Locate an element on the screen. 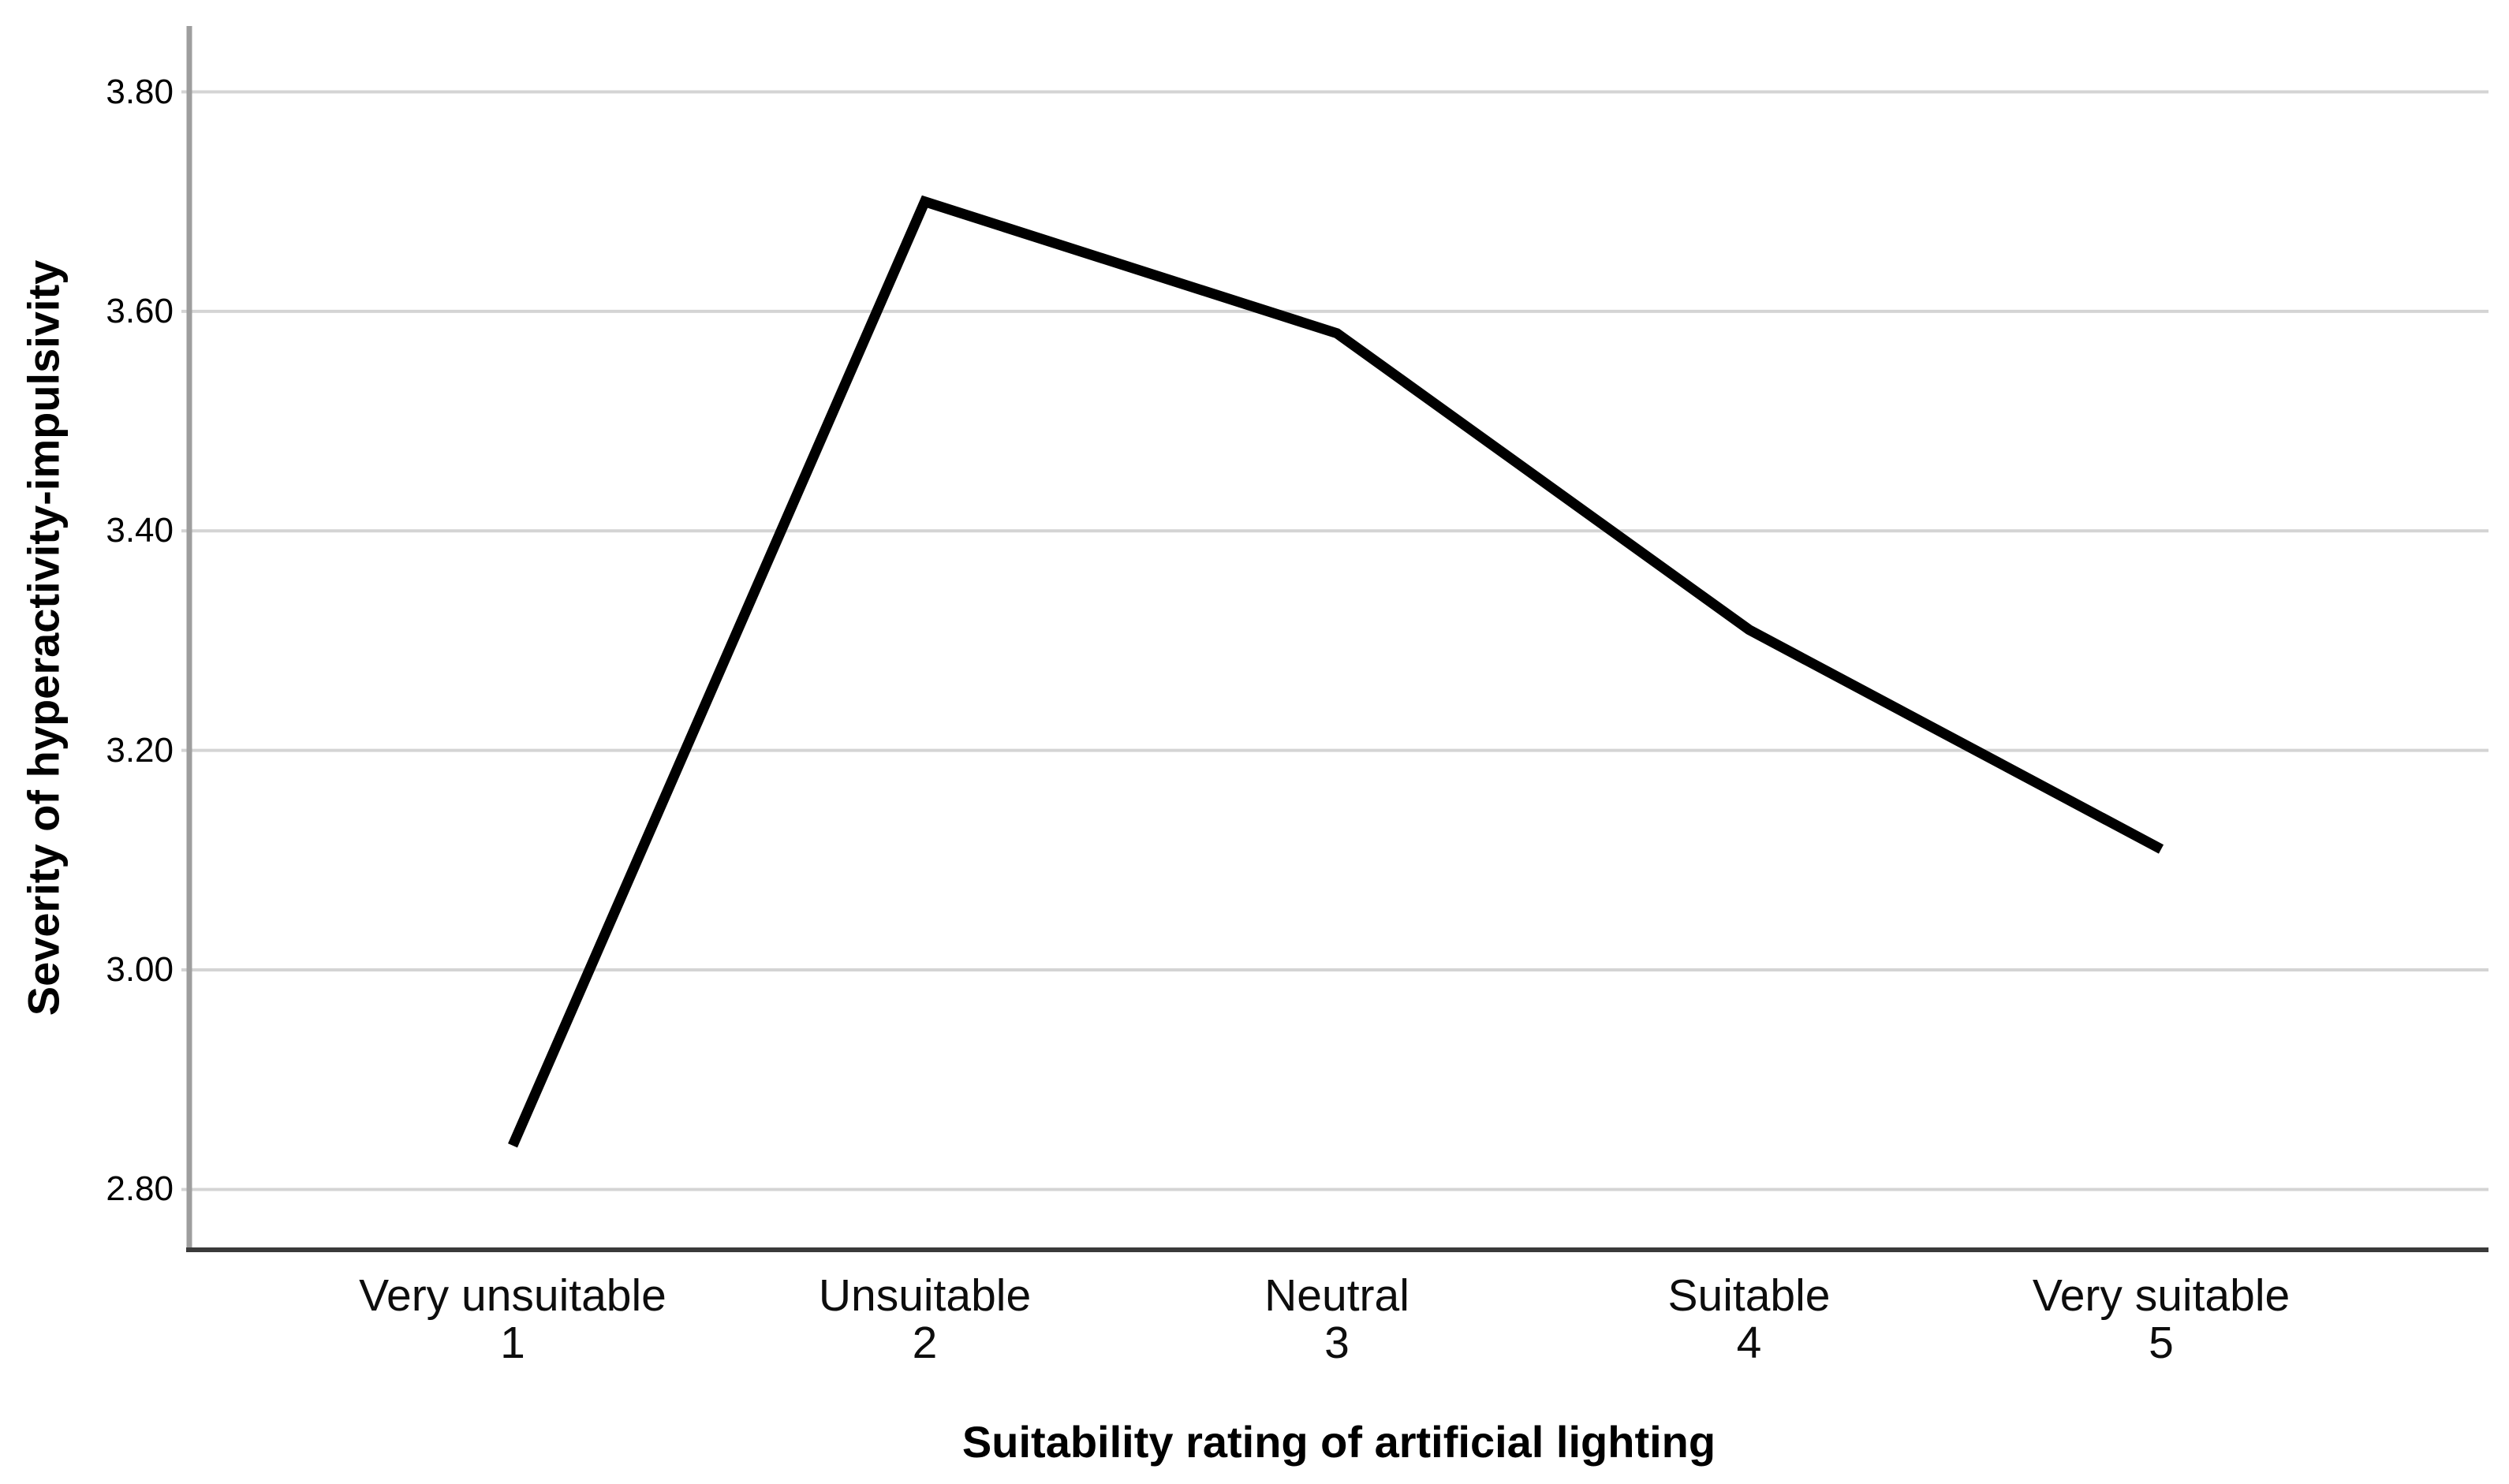 The height and width of the screenshot is (1484, 2509). x-category-name: Unsuitable is located at coordinates (925, 1295).